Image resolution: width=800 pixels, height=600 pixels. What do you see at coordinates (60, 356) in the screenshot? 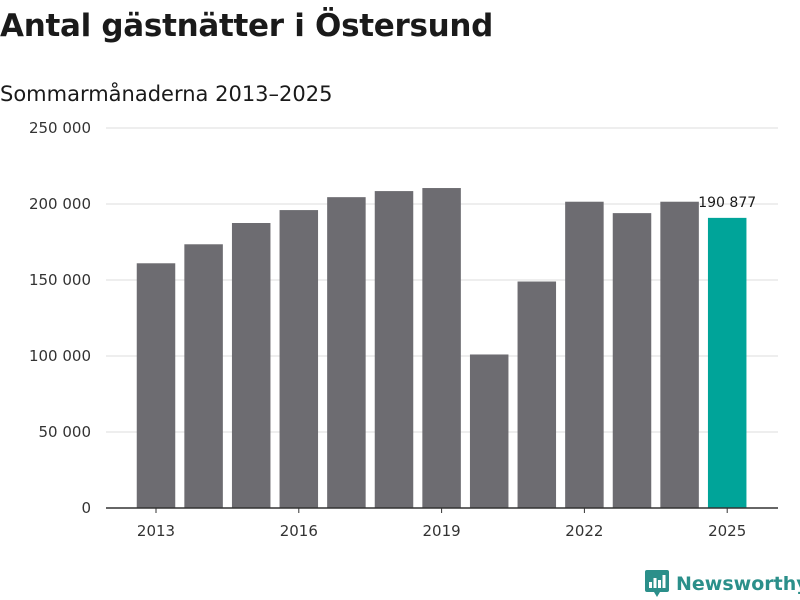
I see `y-tick-label: 100 000` at bounding box center [60, 356].